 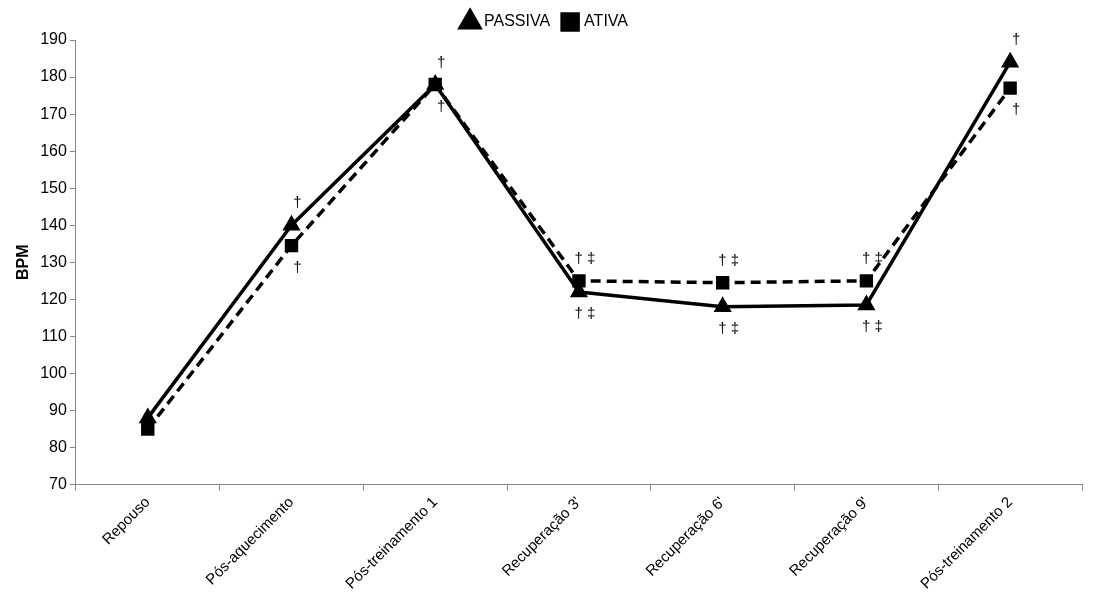 I want to click on y-tick-label: 110, so click(x=54, y=335).